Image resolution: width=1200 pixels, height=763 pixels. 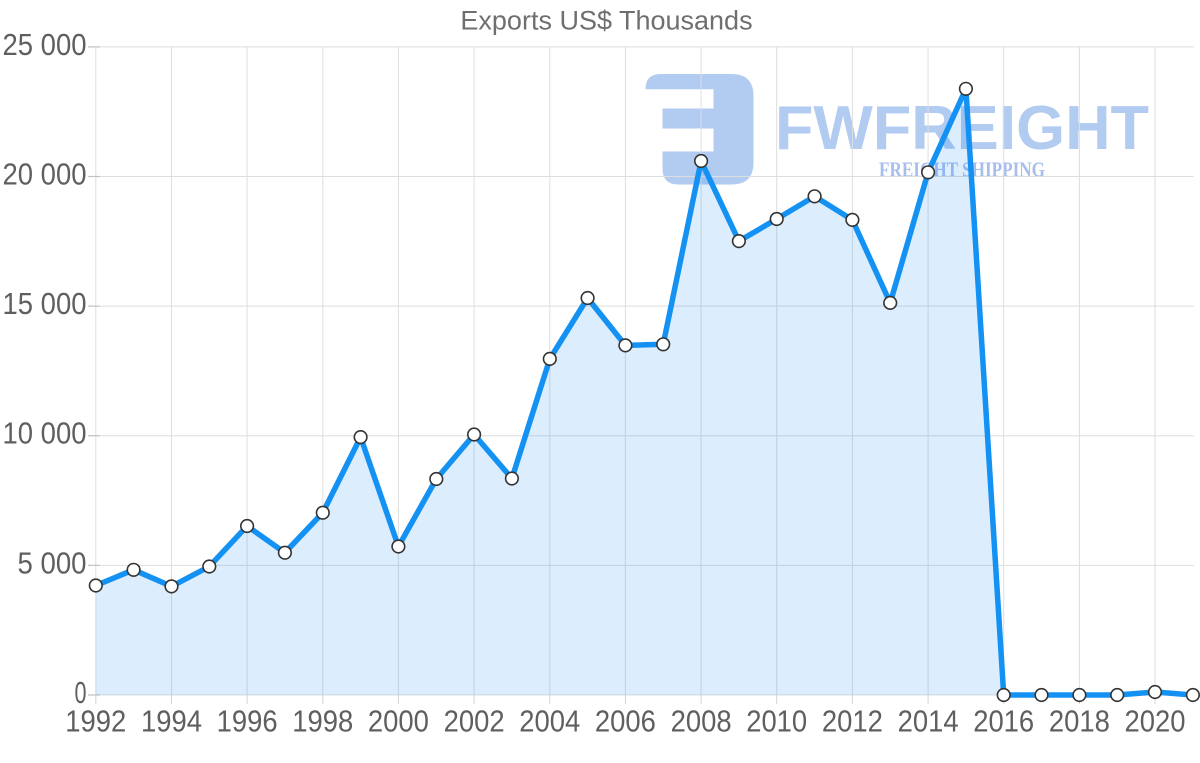 What do you see at coordinates (45, 303) in the screenshot?
I see `svg-text: 15 000` at bounding box center [45, 303].